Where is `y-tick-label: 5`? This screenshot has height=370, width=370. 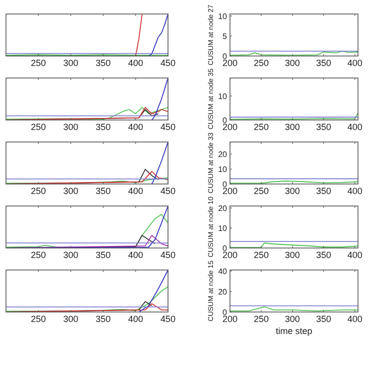
y-tick-label: 5 is located at coordinates (225, 36).